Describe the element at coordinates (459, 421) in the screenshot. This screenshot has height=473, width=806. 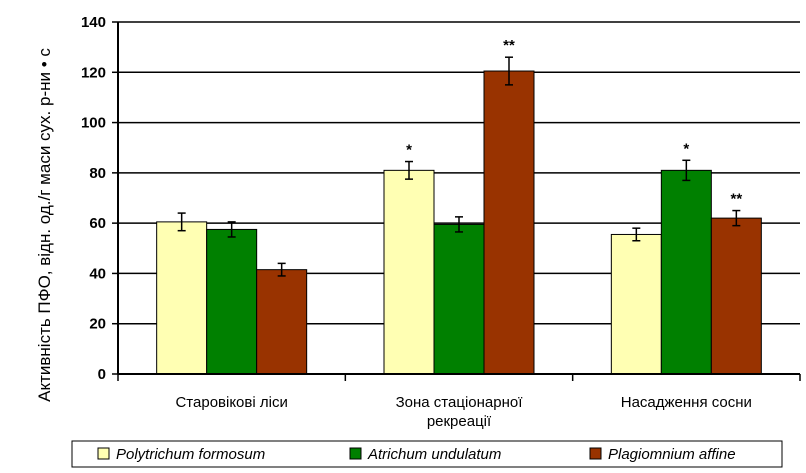
I see `category-label-2: рекреації` at that location.